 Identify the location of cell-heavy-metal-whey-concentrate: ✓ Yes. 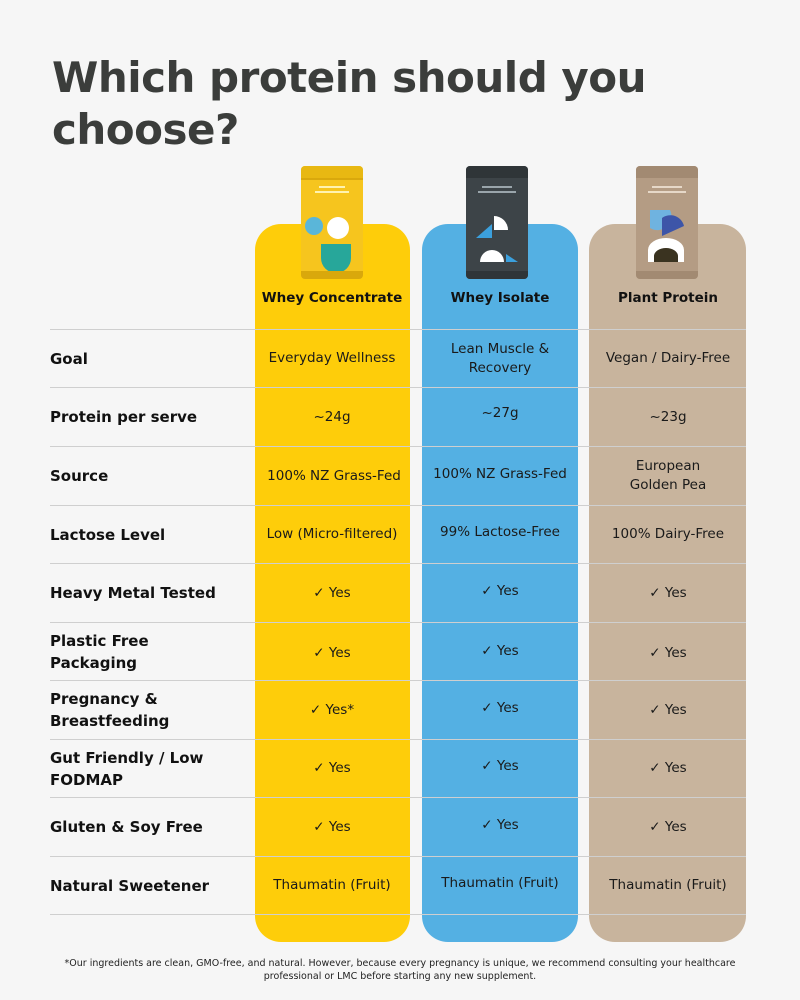
(332, 592).